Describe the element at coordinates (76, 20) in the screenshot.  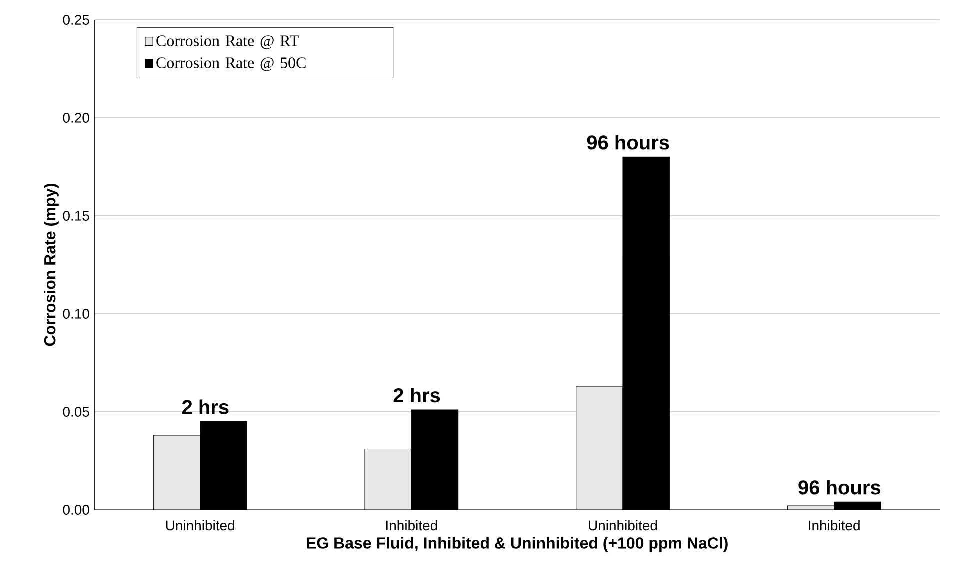
I see `y-tick-label: 0.25` at that location.